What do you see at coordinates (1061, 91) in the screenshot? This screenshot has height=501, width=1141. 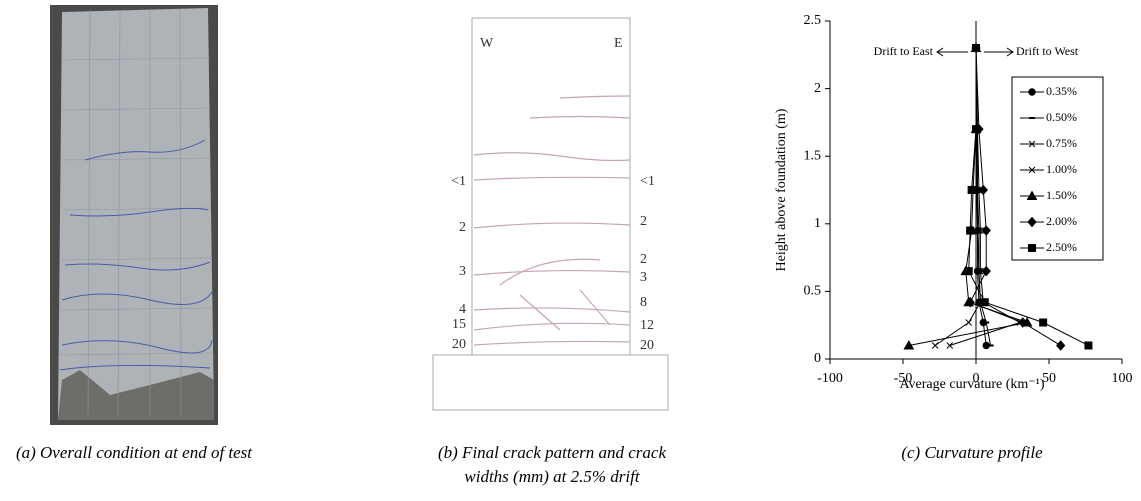 I see `legend-entry: 0.35%` at bounding box center [1061, 91].